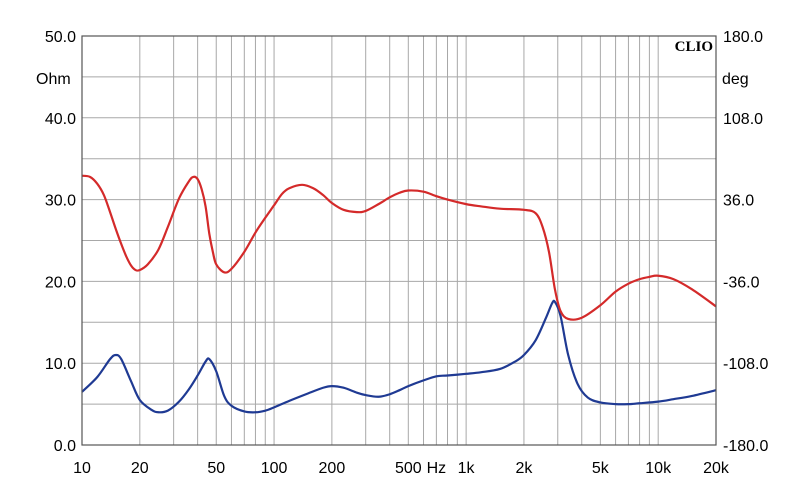 The width and height of the screenshot is (800, 504). I want to click on left-y-tick-label: 10.0, so click(60, 364).